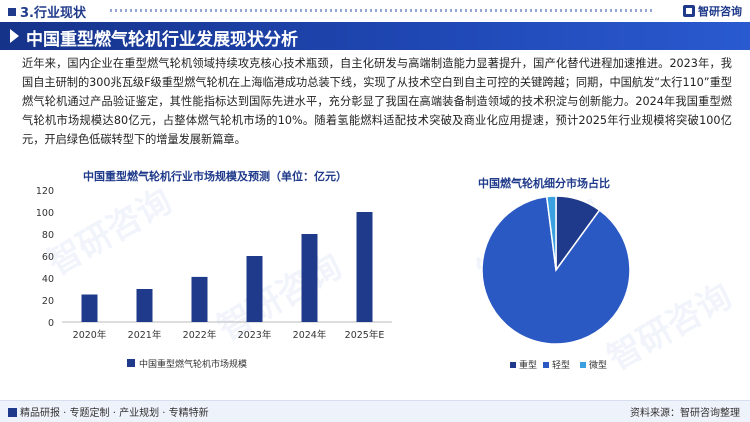 This screenshot has height=422, width=750. I want to click on y-tick-label: 80, so click(48, 235).